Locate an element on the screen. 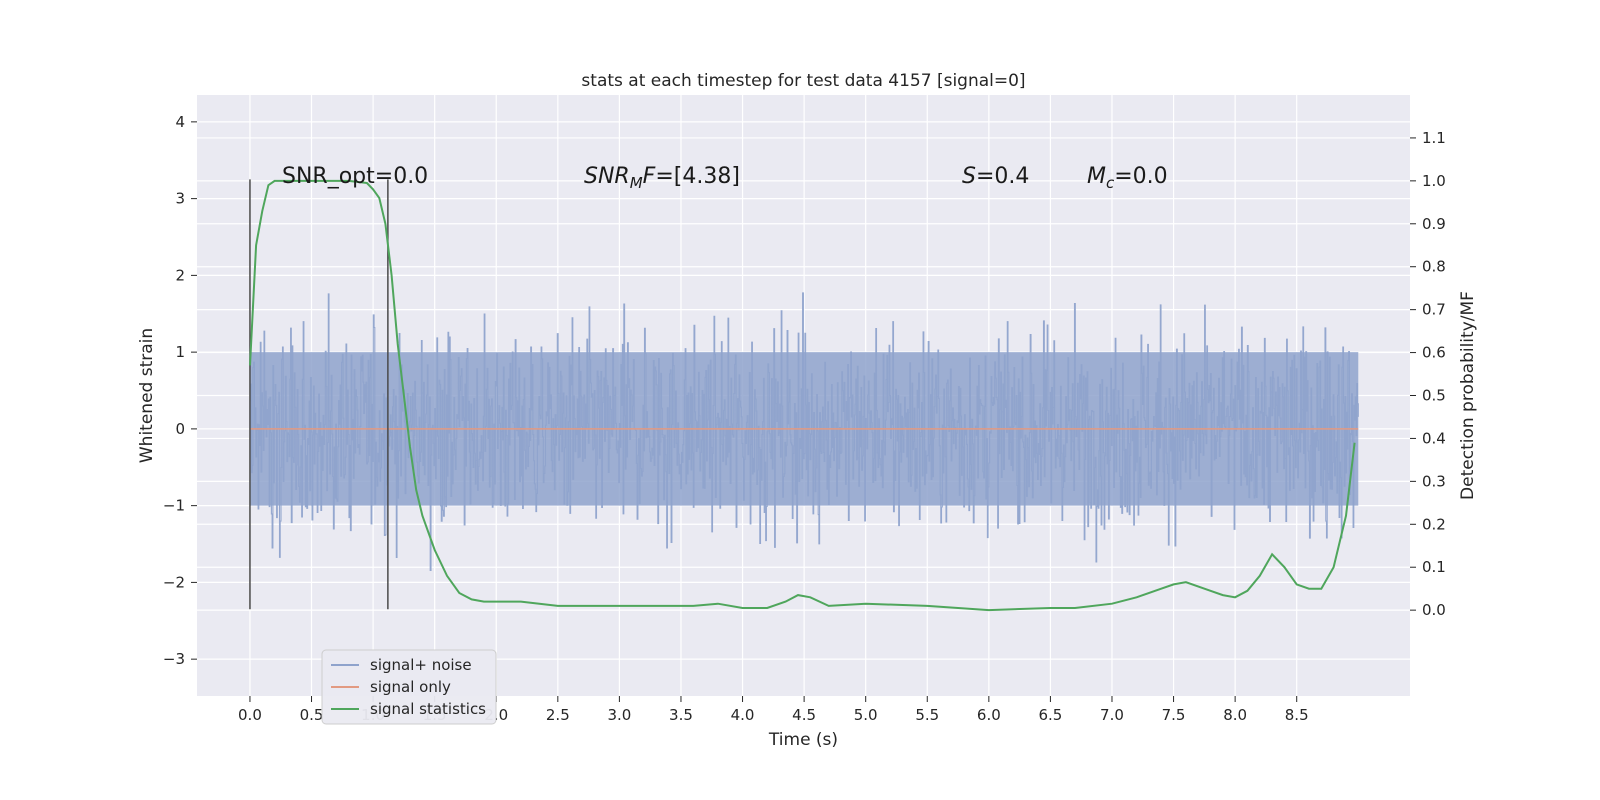 Image resolution: width=1600 pixels, height=800 pixels. y-right-tick-label: 0.2 is located at coordinates (1434, 524).